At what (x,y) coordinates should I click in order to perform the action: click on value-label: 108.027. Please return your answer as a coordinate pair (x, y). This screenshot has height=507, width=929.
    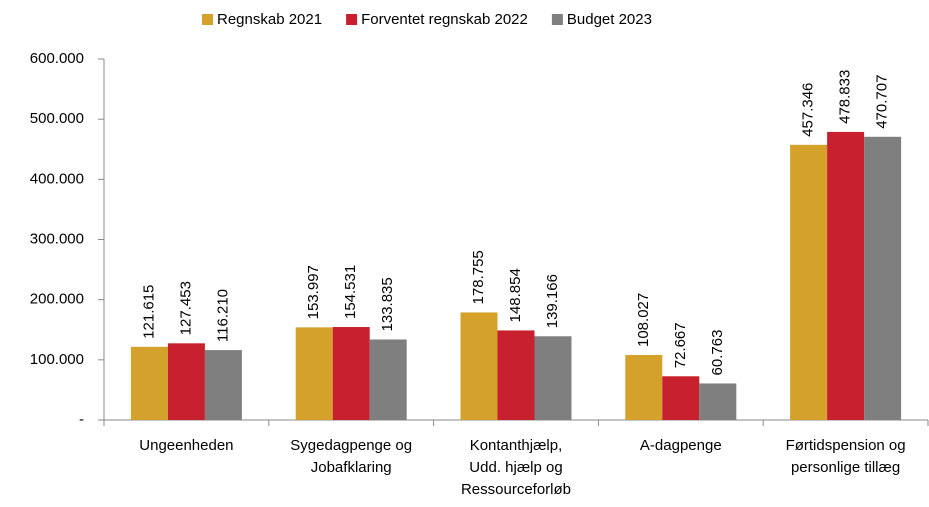
    Looking at the image, I should click on (643, 320).